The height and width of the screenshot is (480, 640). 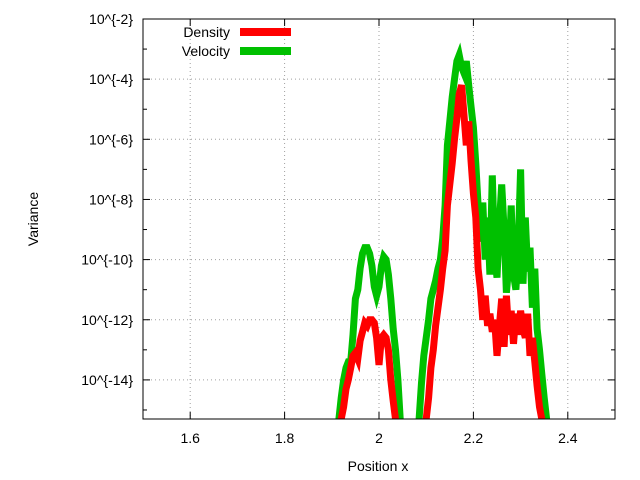 What do you see at coordinates (568, 438) in the screenshot?
I see `x-tick-label: 2.4` at bounding box center [568, 438].